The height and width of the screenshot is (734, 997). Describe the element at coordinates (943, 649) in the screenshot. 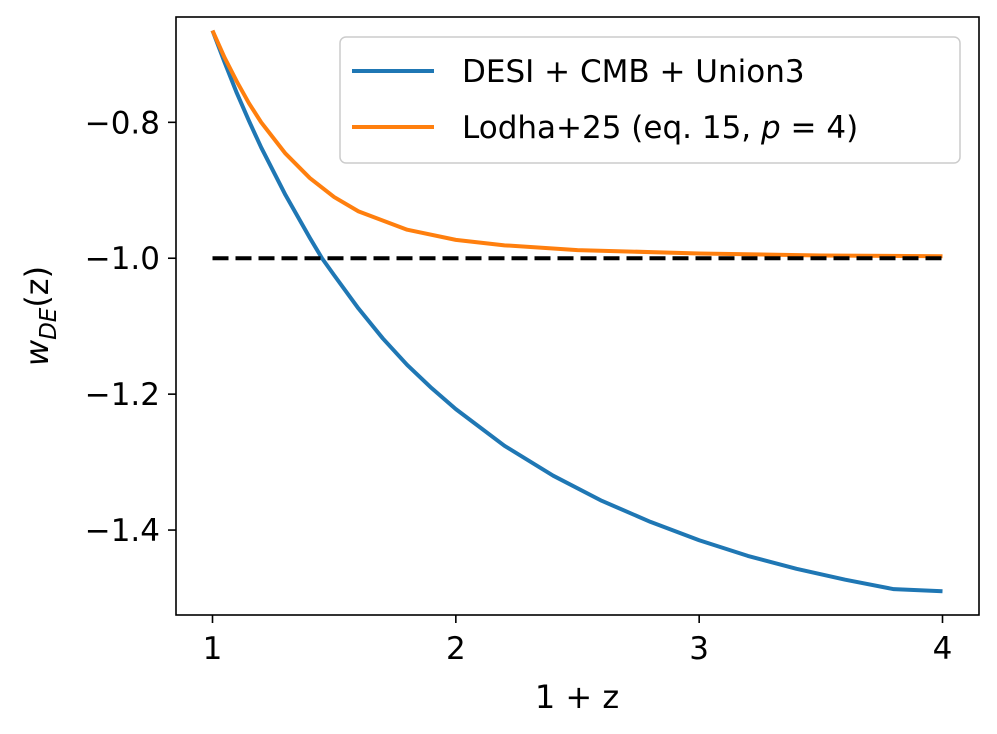

I see `x-tick-label: 4` at that location.